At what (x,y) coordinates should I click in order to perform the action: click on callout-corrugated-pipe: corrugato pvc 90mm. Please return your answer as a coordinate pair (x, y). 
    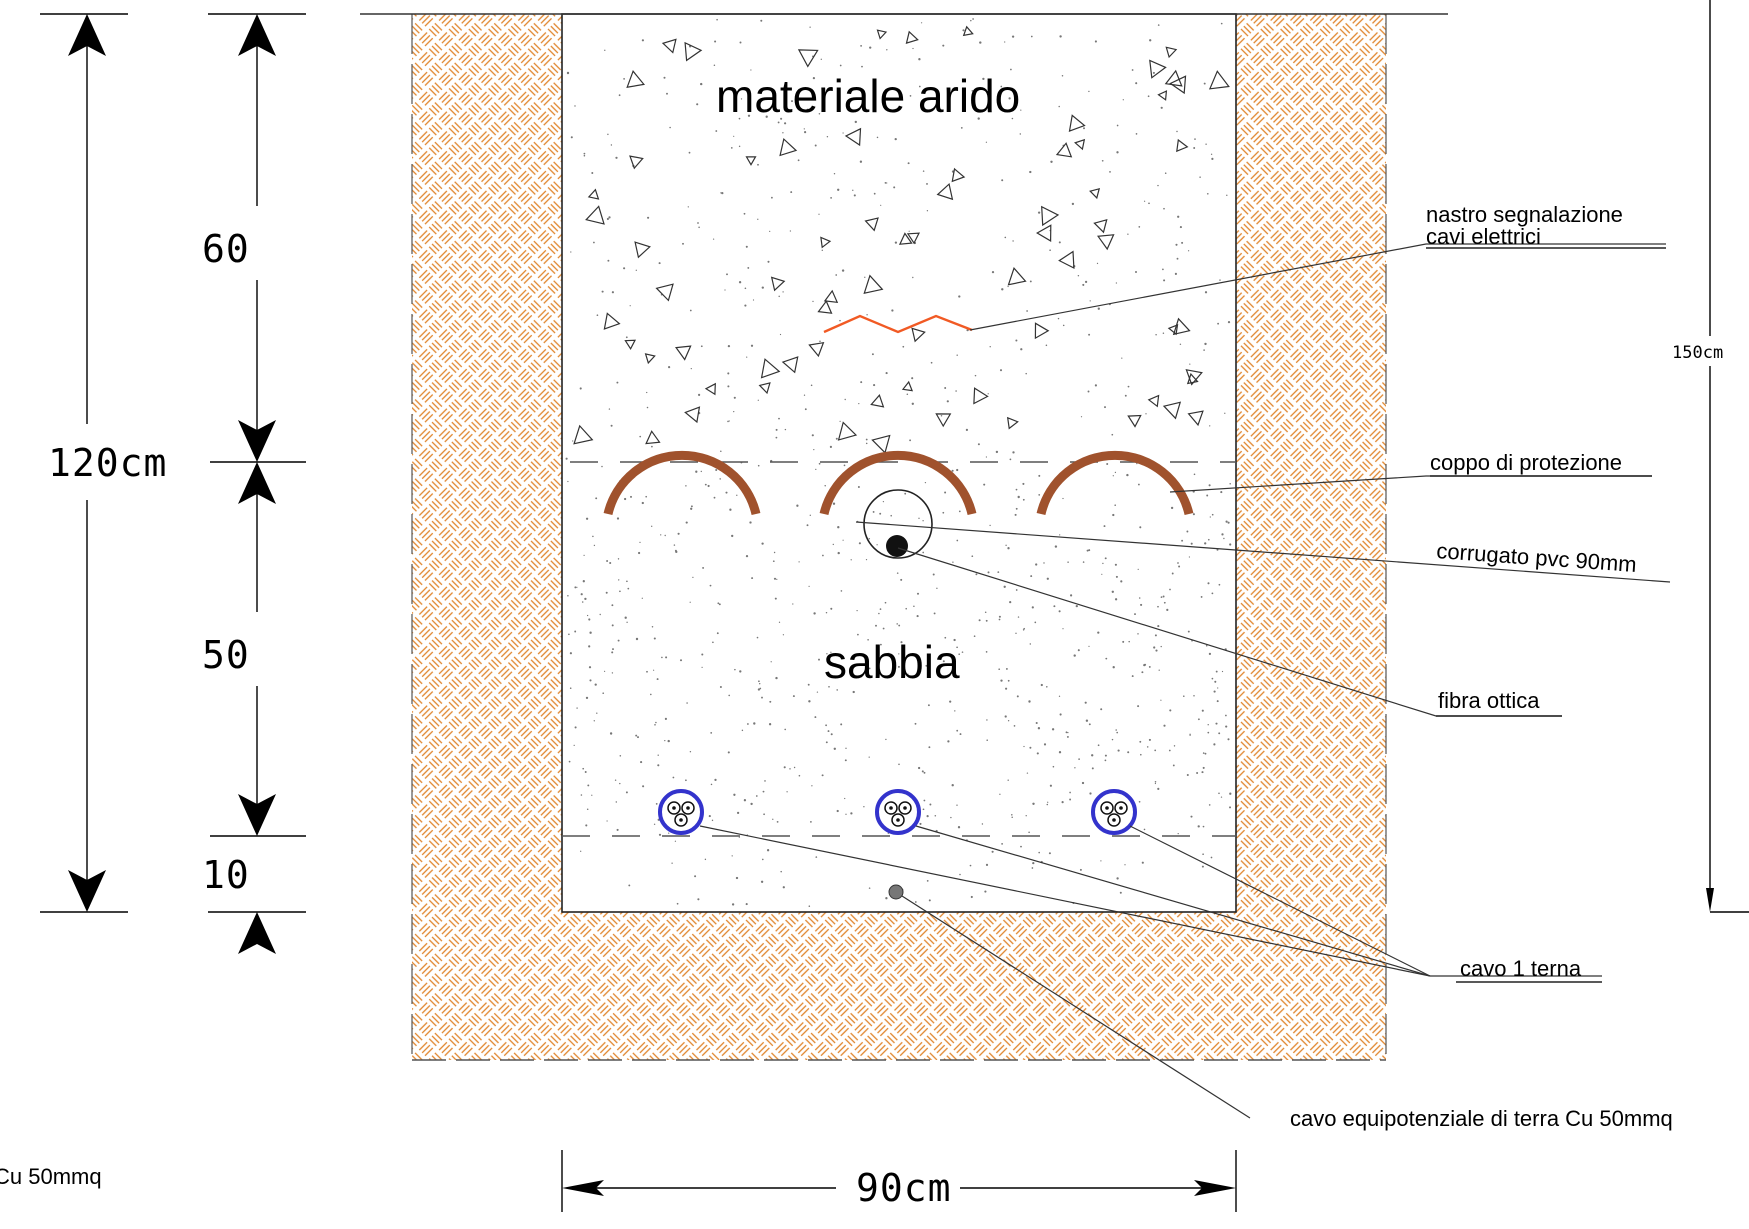
    Looking at the image, I should click on (1537, 557).